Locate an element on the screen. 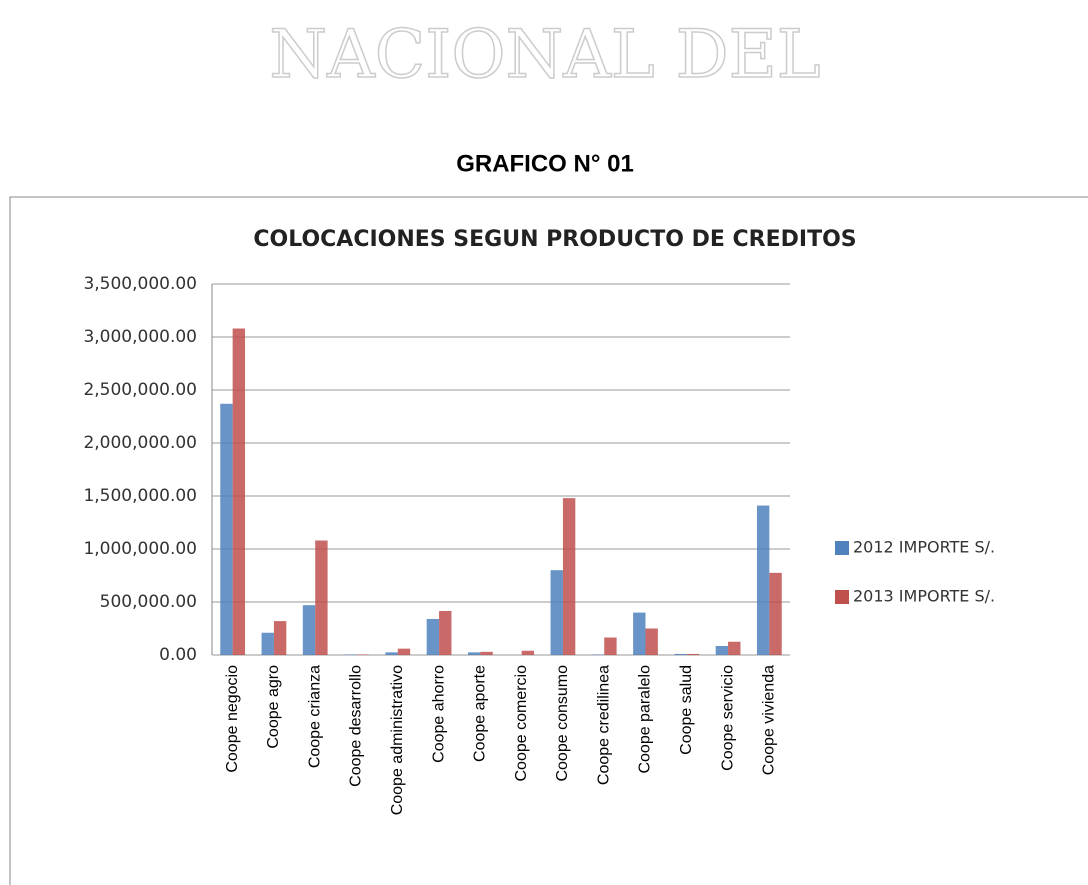 Image resolution: width=1088 pixels, height=885 pixels. y-tick-label: 1,500,000.00 is located at coordinates (140, 496).